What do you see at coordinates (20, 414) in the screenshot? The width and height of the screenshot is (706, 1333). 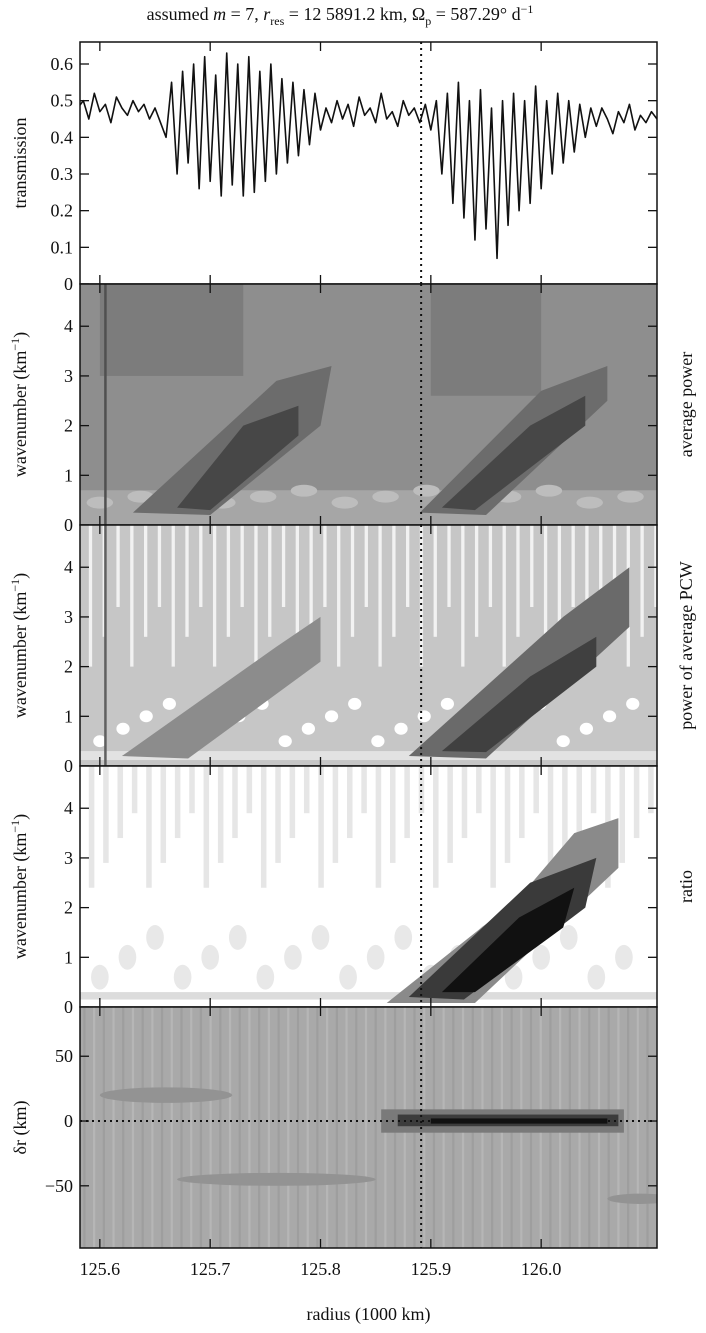 I see `y-axis-label-part: wavenumber (km` at bounding box center [20, 414].